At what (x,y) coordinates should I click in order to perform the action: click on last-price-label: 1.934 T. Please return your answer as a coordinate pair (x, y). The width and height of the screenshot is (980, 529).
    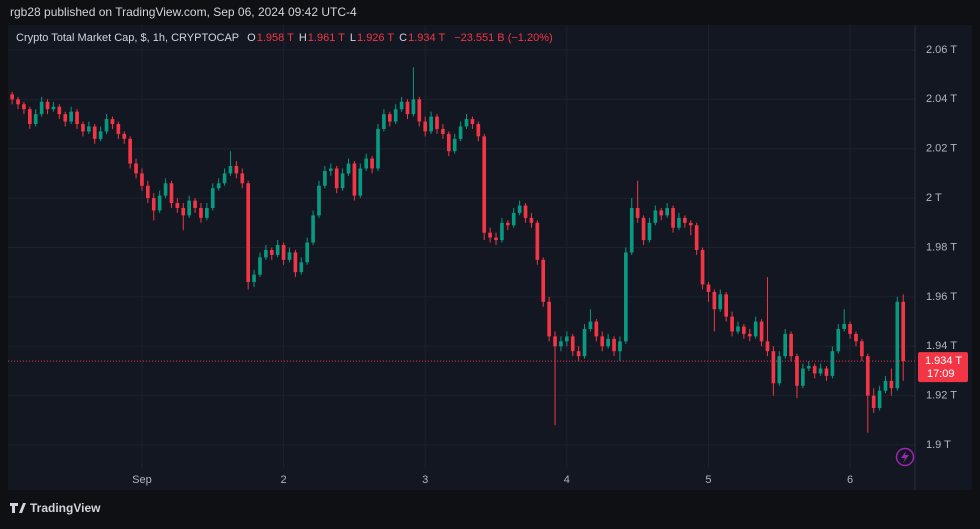
    Looking at the image, I should click on (943, 361).